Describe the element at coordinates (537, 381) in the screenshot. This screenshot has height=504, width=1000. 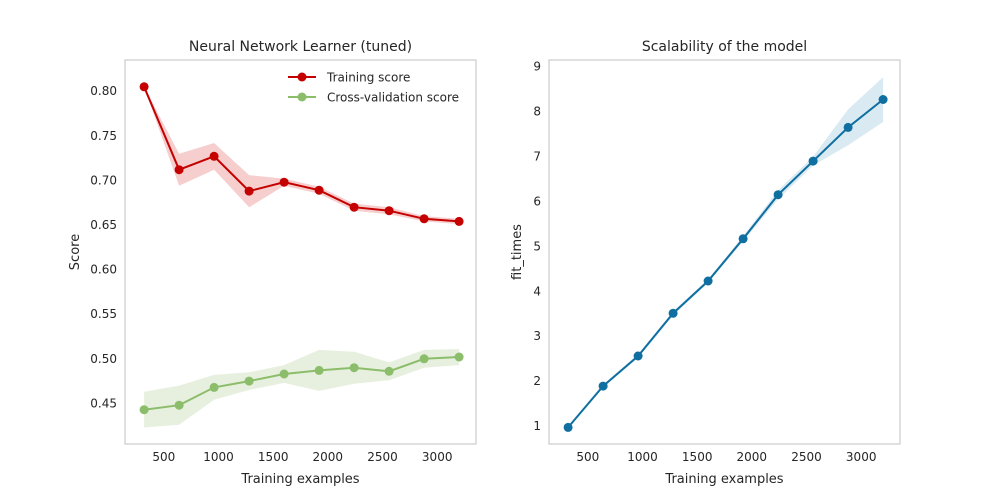
I see `y-tick-label: 2` at that location.